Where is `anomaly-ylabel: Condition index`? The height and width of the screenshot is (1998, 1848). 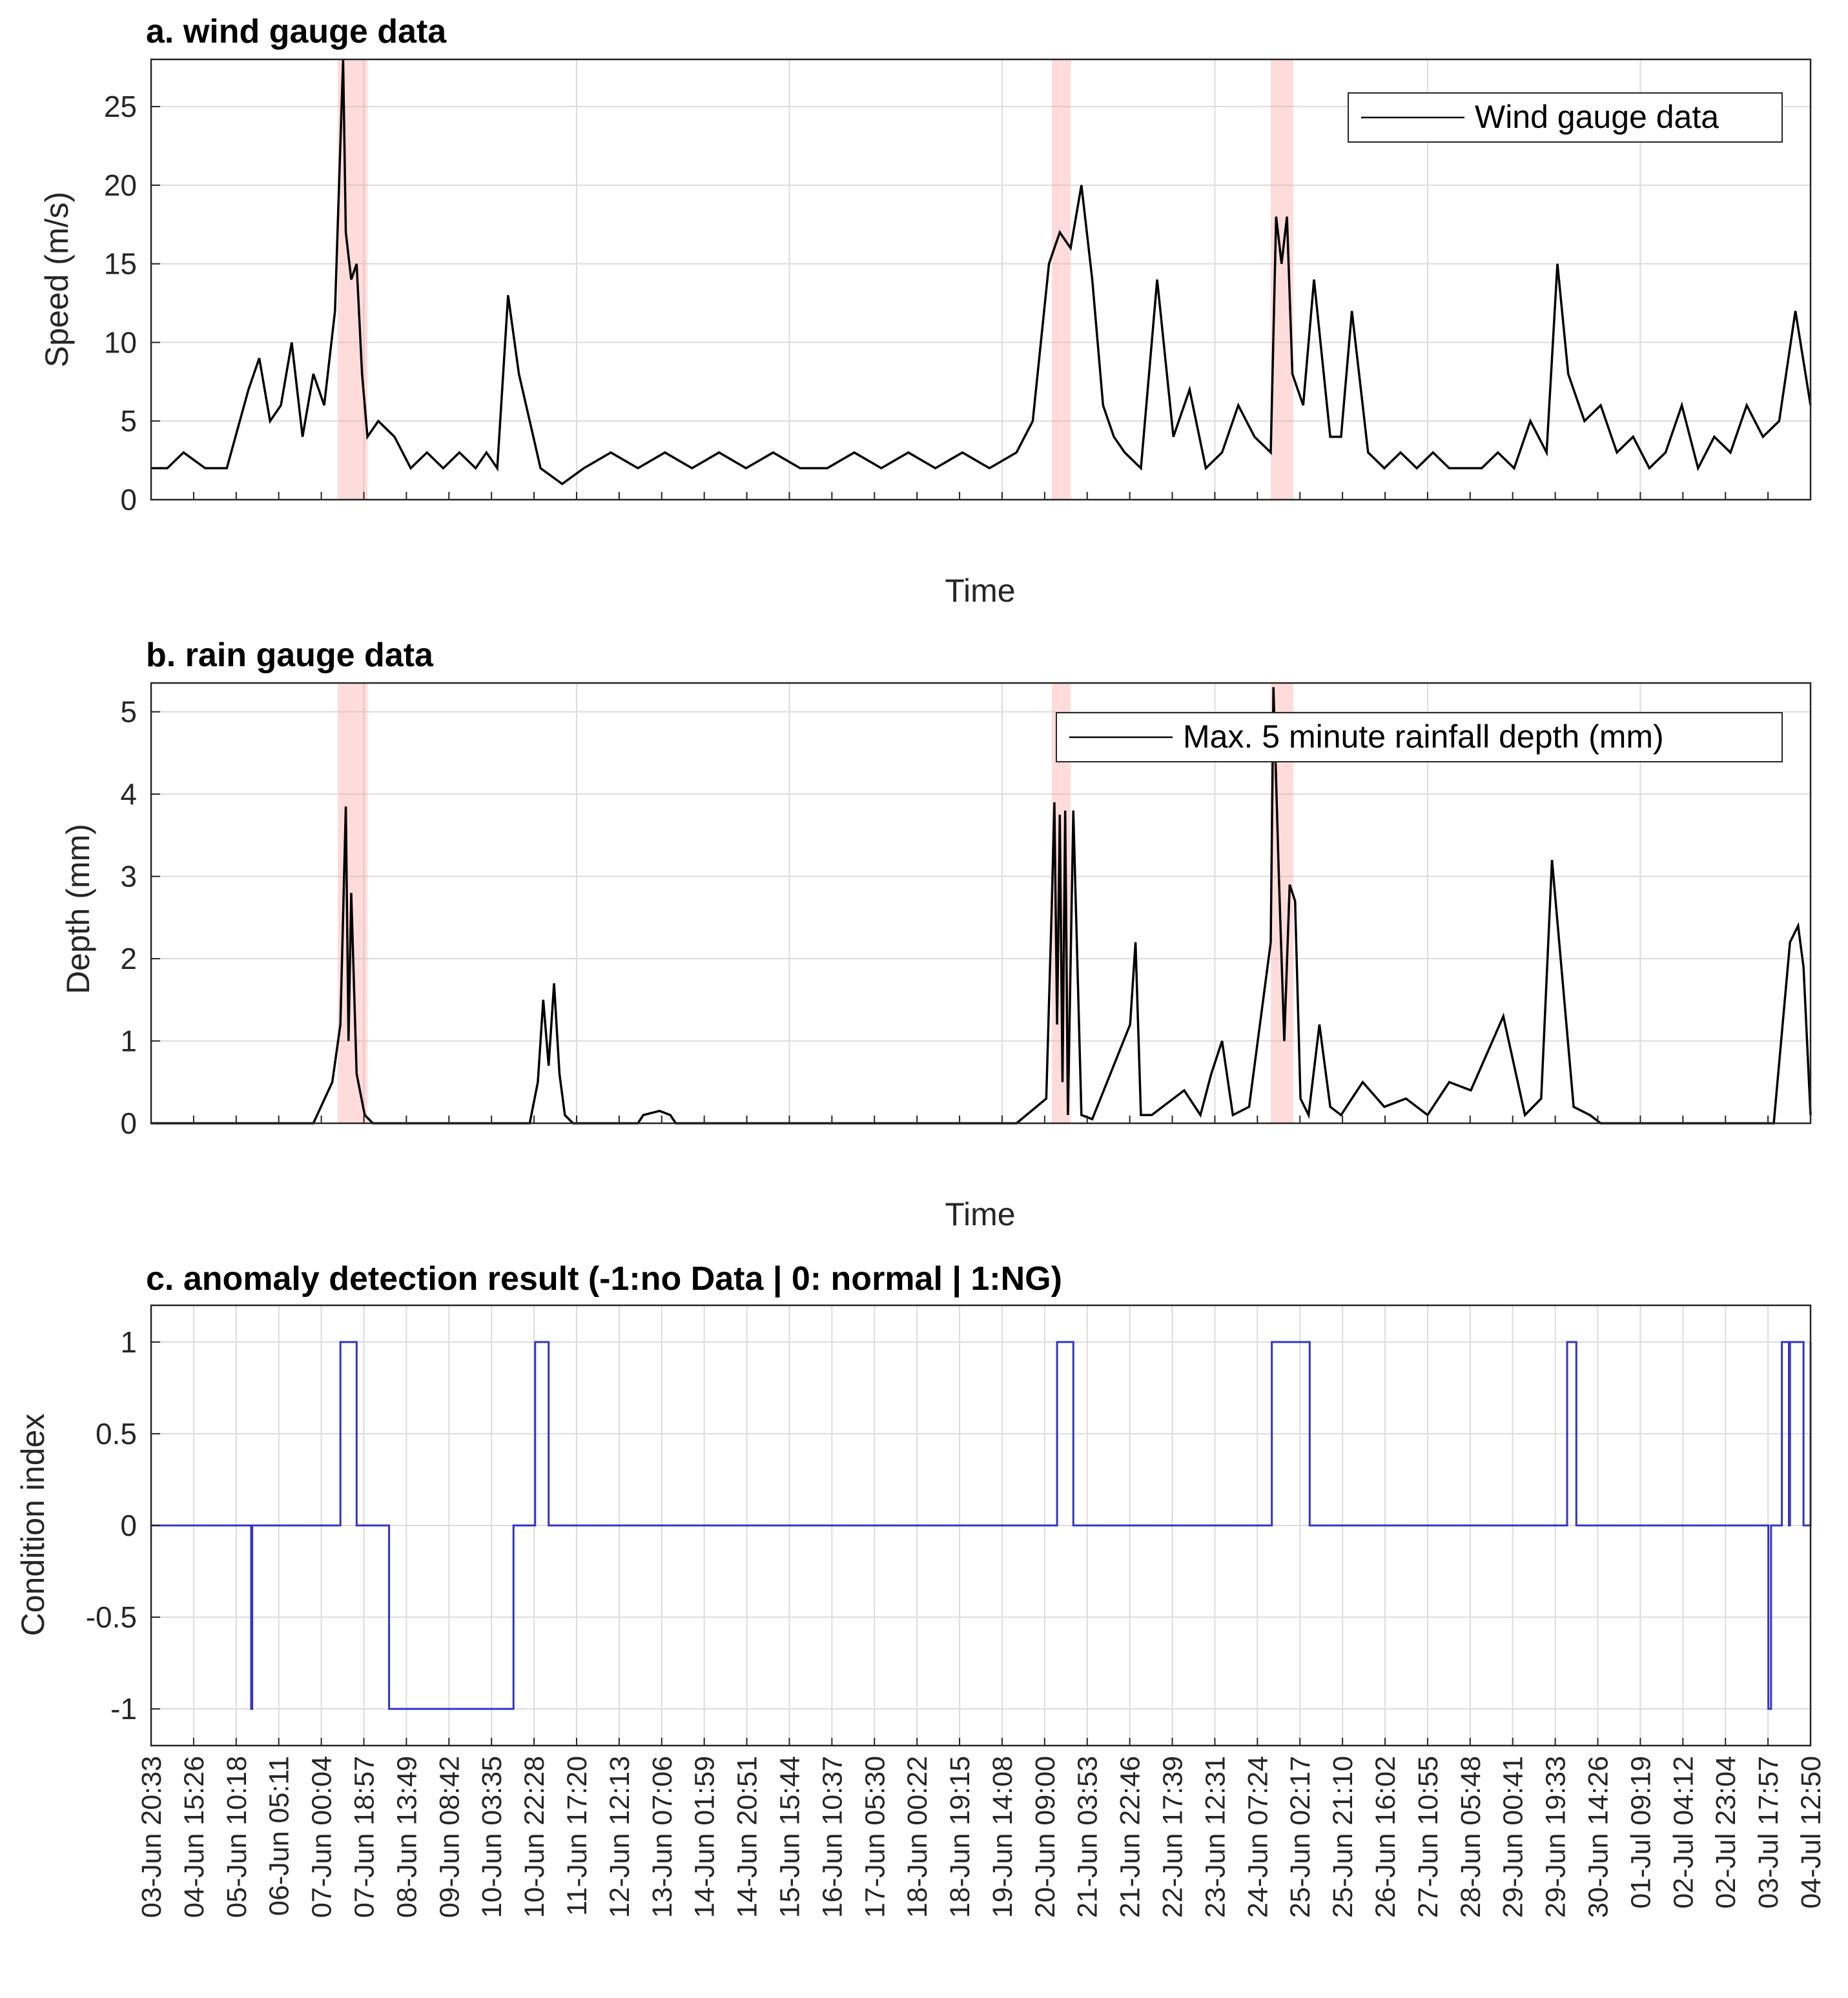 anomaly-ylabel: Condition index is located at coordinates (33, 1525).